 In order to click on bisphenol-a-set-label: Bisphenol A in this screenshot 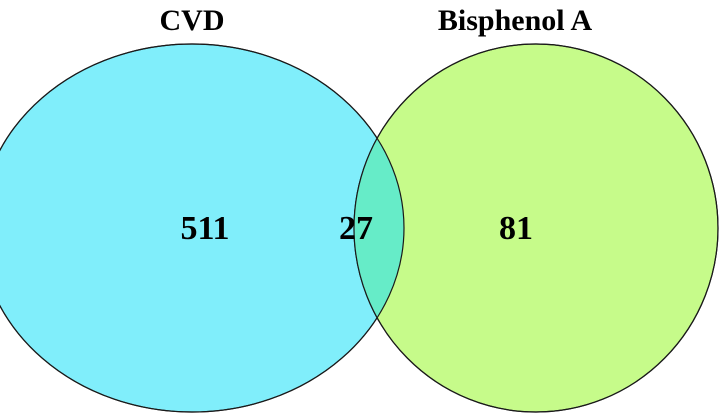, I will do `click(515, 20)`.